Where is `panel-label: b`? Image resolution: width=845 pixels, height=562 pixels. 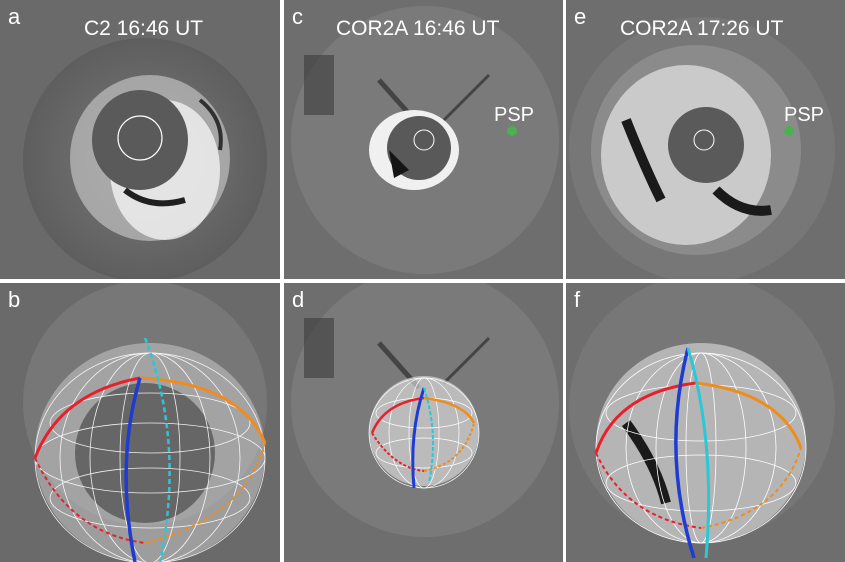 panel-label: b is located at coordinates (14, 299).